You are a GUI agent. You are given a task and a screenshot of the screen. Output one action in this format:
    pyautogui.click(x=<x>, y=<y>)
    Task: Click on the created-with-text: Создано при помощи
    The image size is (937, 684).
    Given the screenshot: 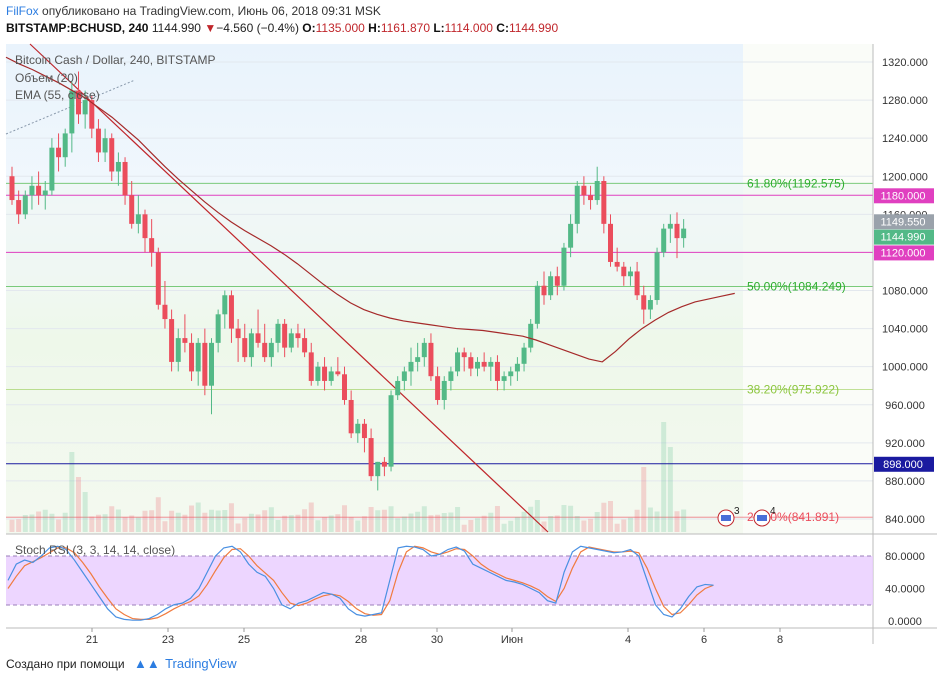 What is the action you would take?
    pyautogui.click(x=65, y=664)
    